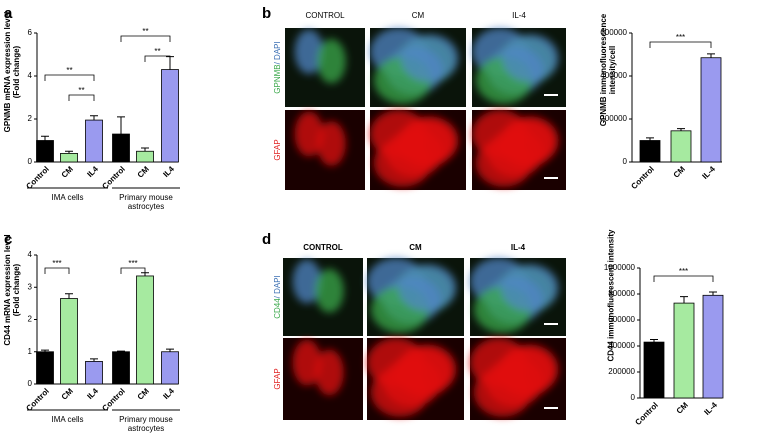 This screenshot has height=448, width=777. Describe the element at coordinates (266, 239) in the screenshot. I see `panel-letter: d` at that location.